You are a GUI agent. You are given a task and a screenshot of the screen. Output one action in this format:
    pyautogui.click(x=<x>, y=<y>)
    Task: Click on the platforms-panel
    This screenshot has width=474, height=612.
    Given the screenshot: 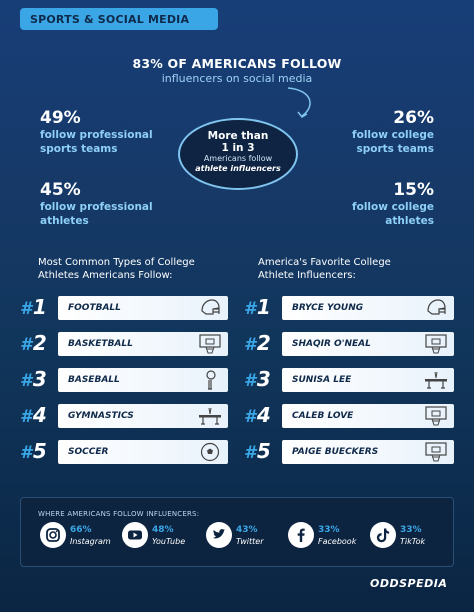 What is the action you would take?
    pyautogui.click(x=237, y=532)
    